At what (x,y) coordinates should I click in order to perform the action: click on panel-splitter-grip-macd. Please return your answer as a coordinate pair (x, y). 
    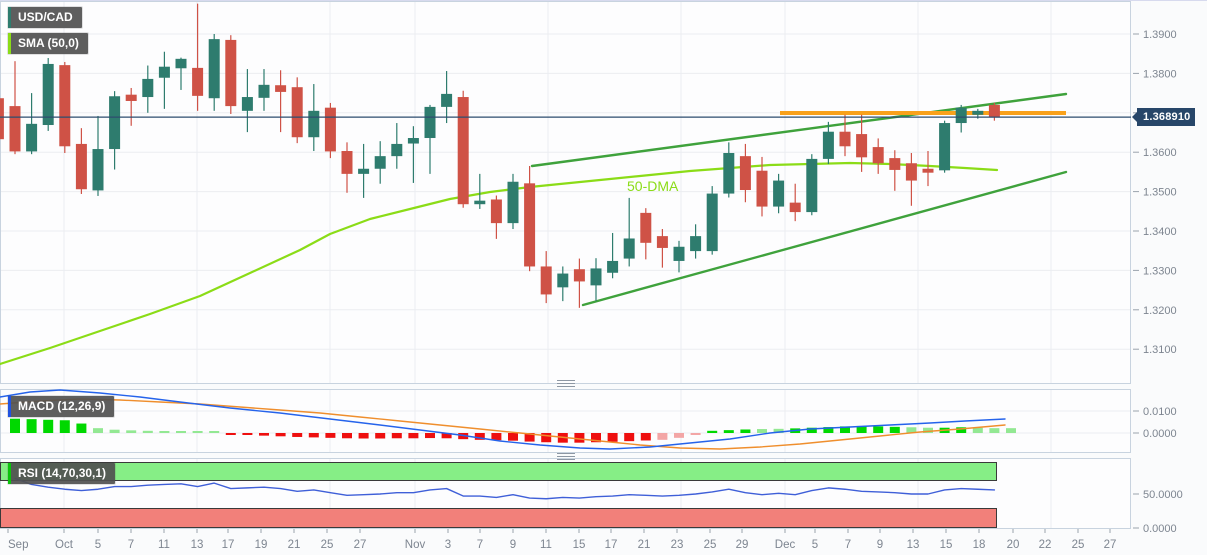
    Looking at the image, I should click on (566, 383).